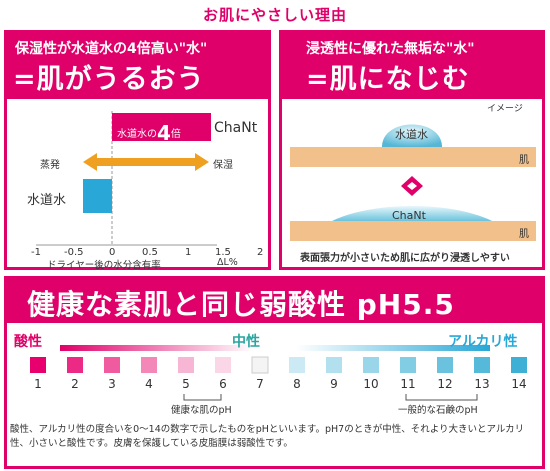 The image size is (550, 471). What do you see at coordinates (47, 200) in the screenshot?
I see `tap-water-label: 水道水` at bounding box center [47, 200].